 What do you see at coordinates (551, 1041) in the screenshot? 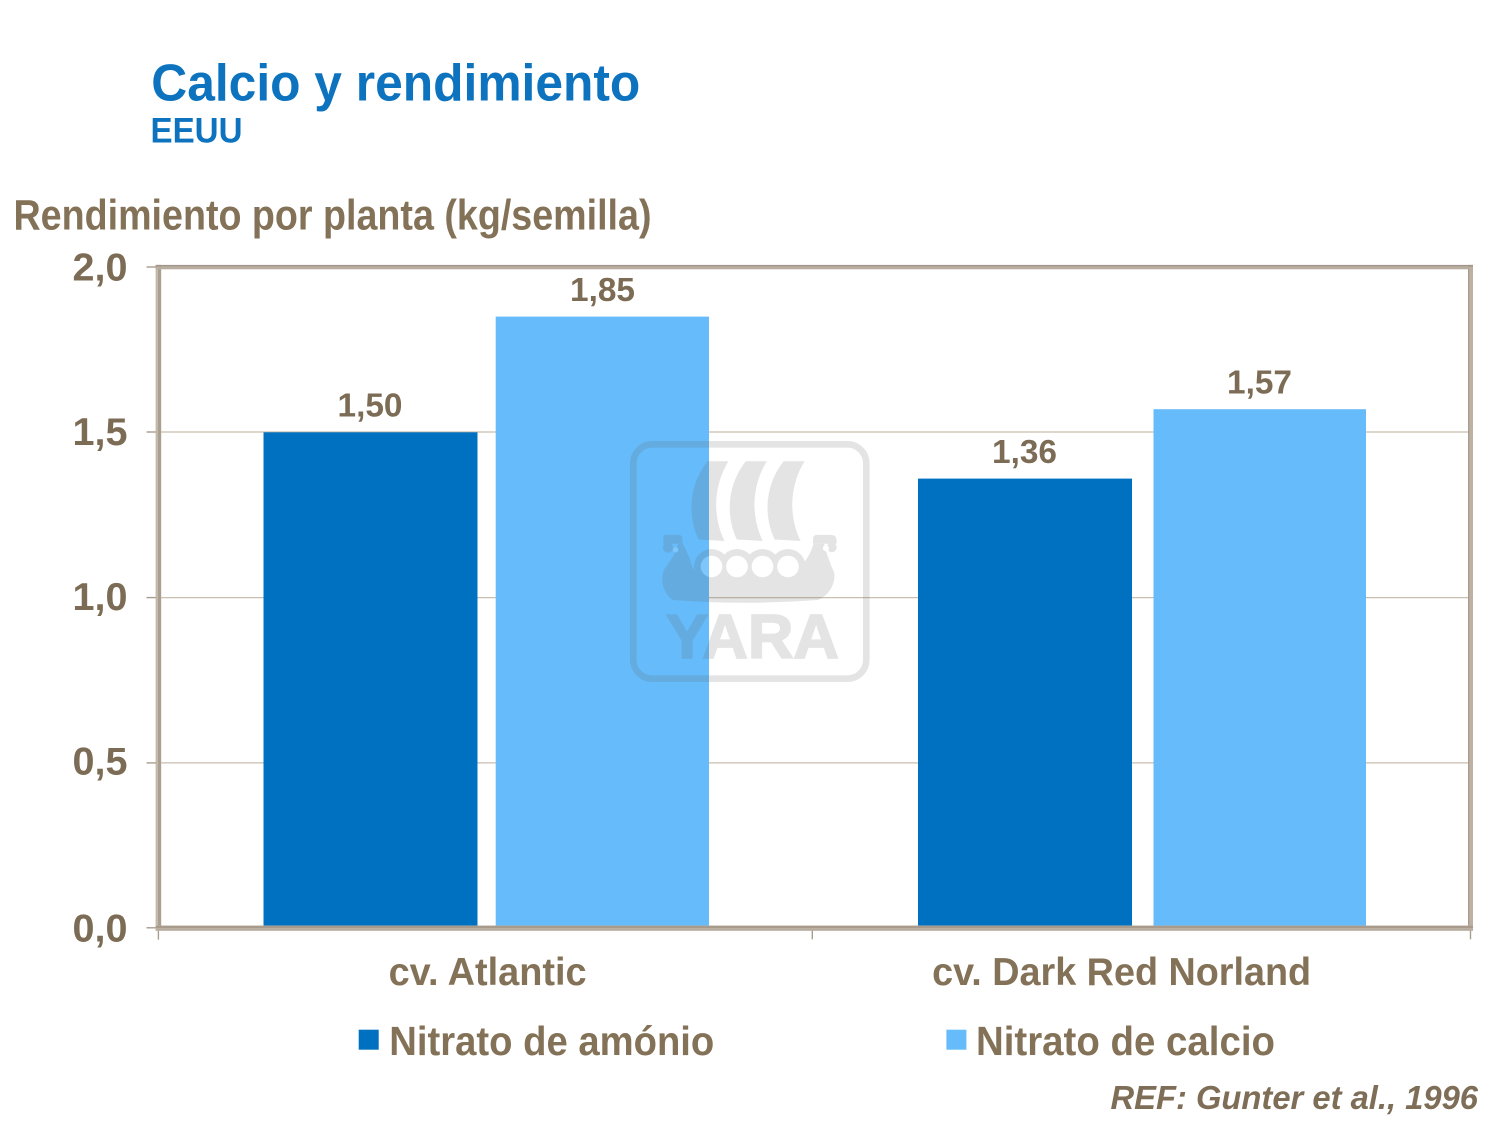
I see `svg-text: Nitrato de amónio` at bounding box center [551, 1041].